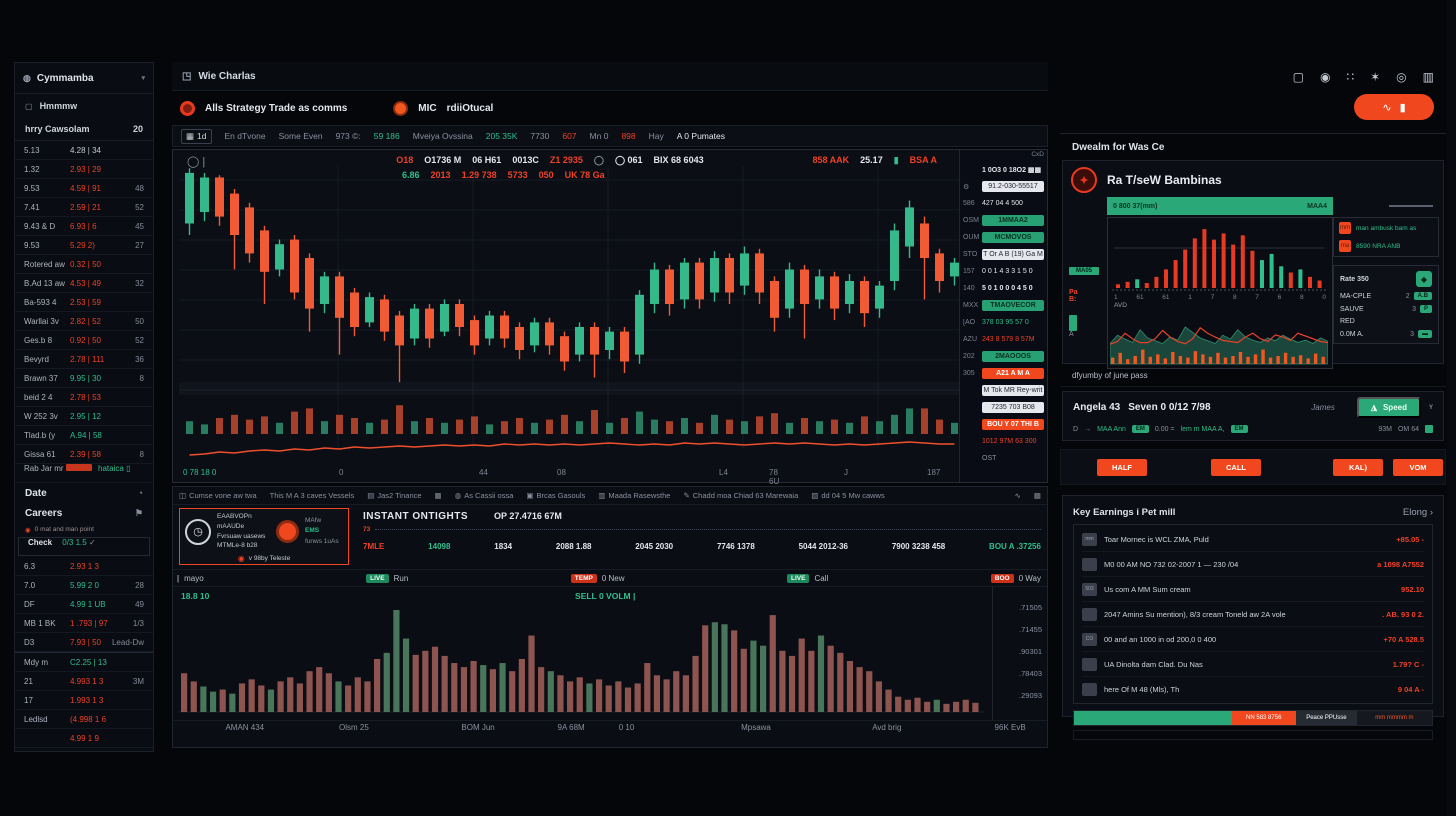  I want to click on order-panel-row: MXX TMAOVECOR, so click(1003, 305).